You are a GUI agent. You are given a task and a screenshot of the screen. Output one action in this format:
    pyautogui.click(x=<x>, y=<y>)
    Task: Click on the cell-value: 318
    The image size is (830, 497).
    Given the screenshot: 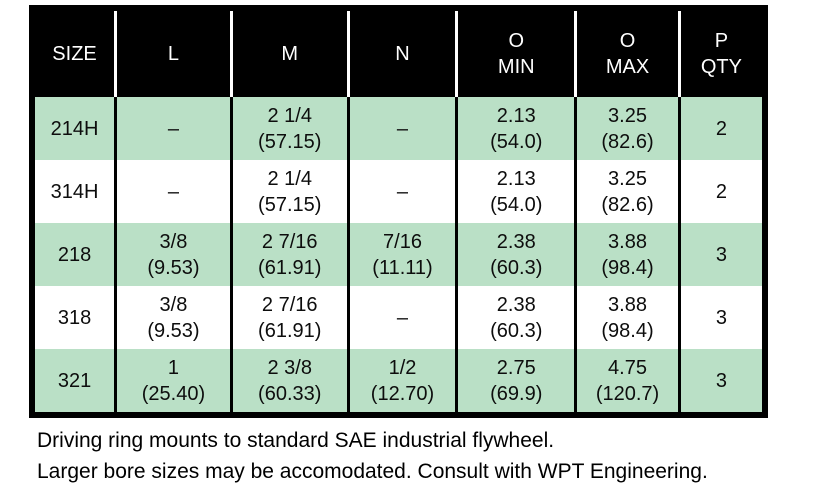 What is the action you would take?
    pyautogui.click(x=74, y=317)
    